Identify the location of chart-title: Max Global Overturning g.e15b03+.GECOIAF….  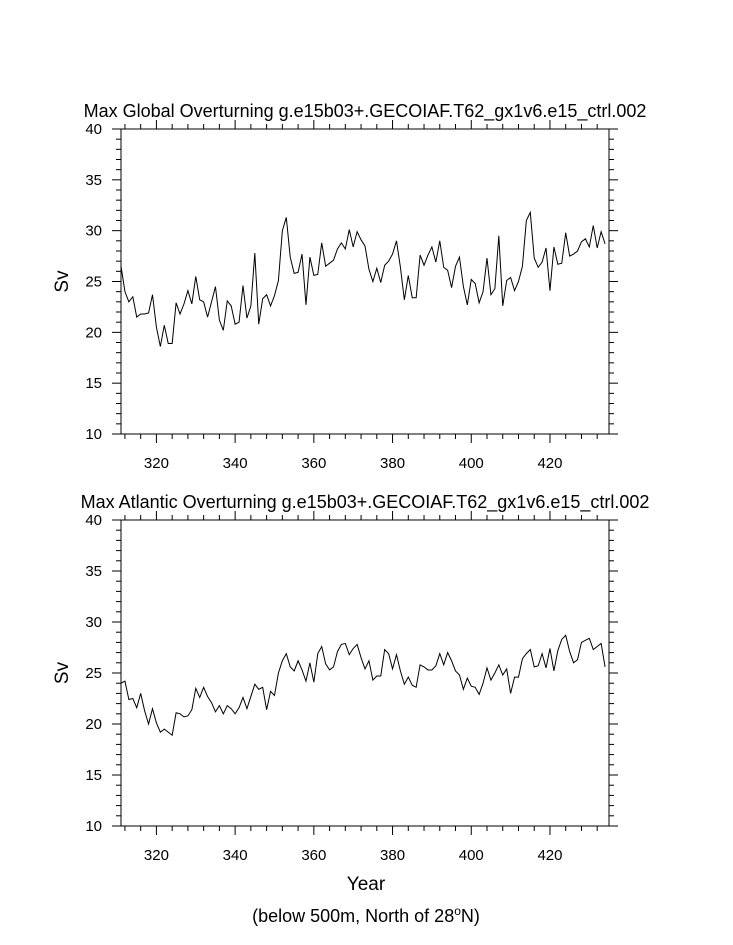
(365, 111).